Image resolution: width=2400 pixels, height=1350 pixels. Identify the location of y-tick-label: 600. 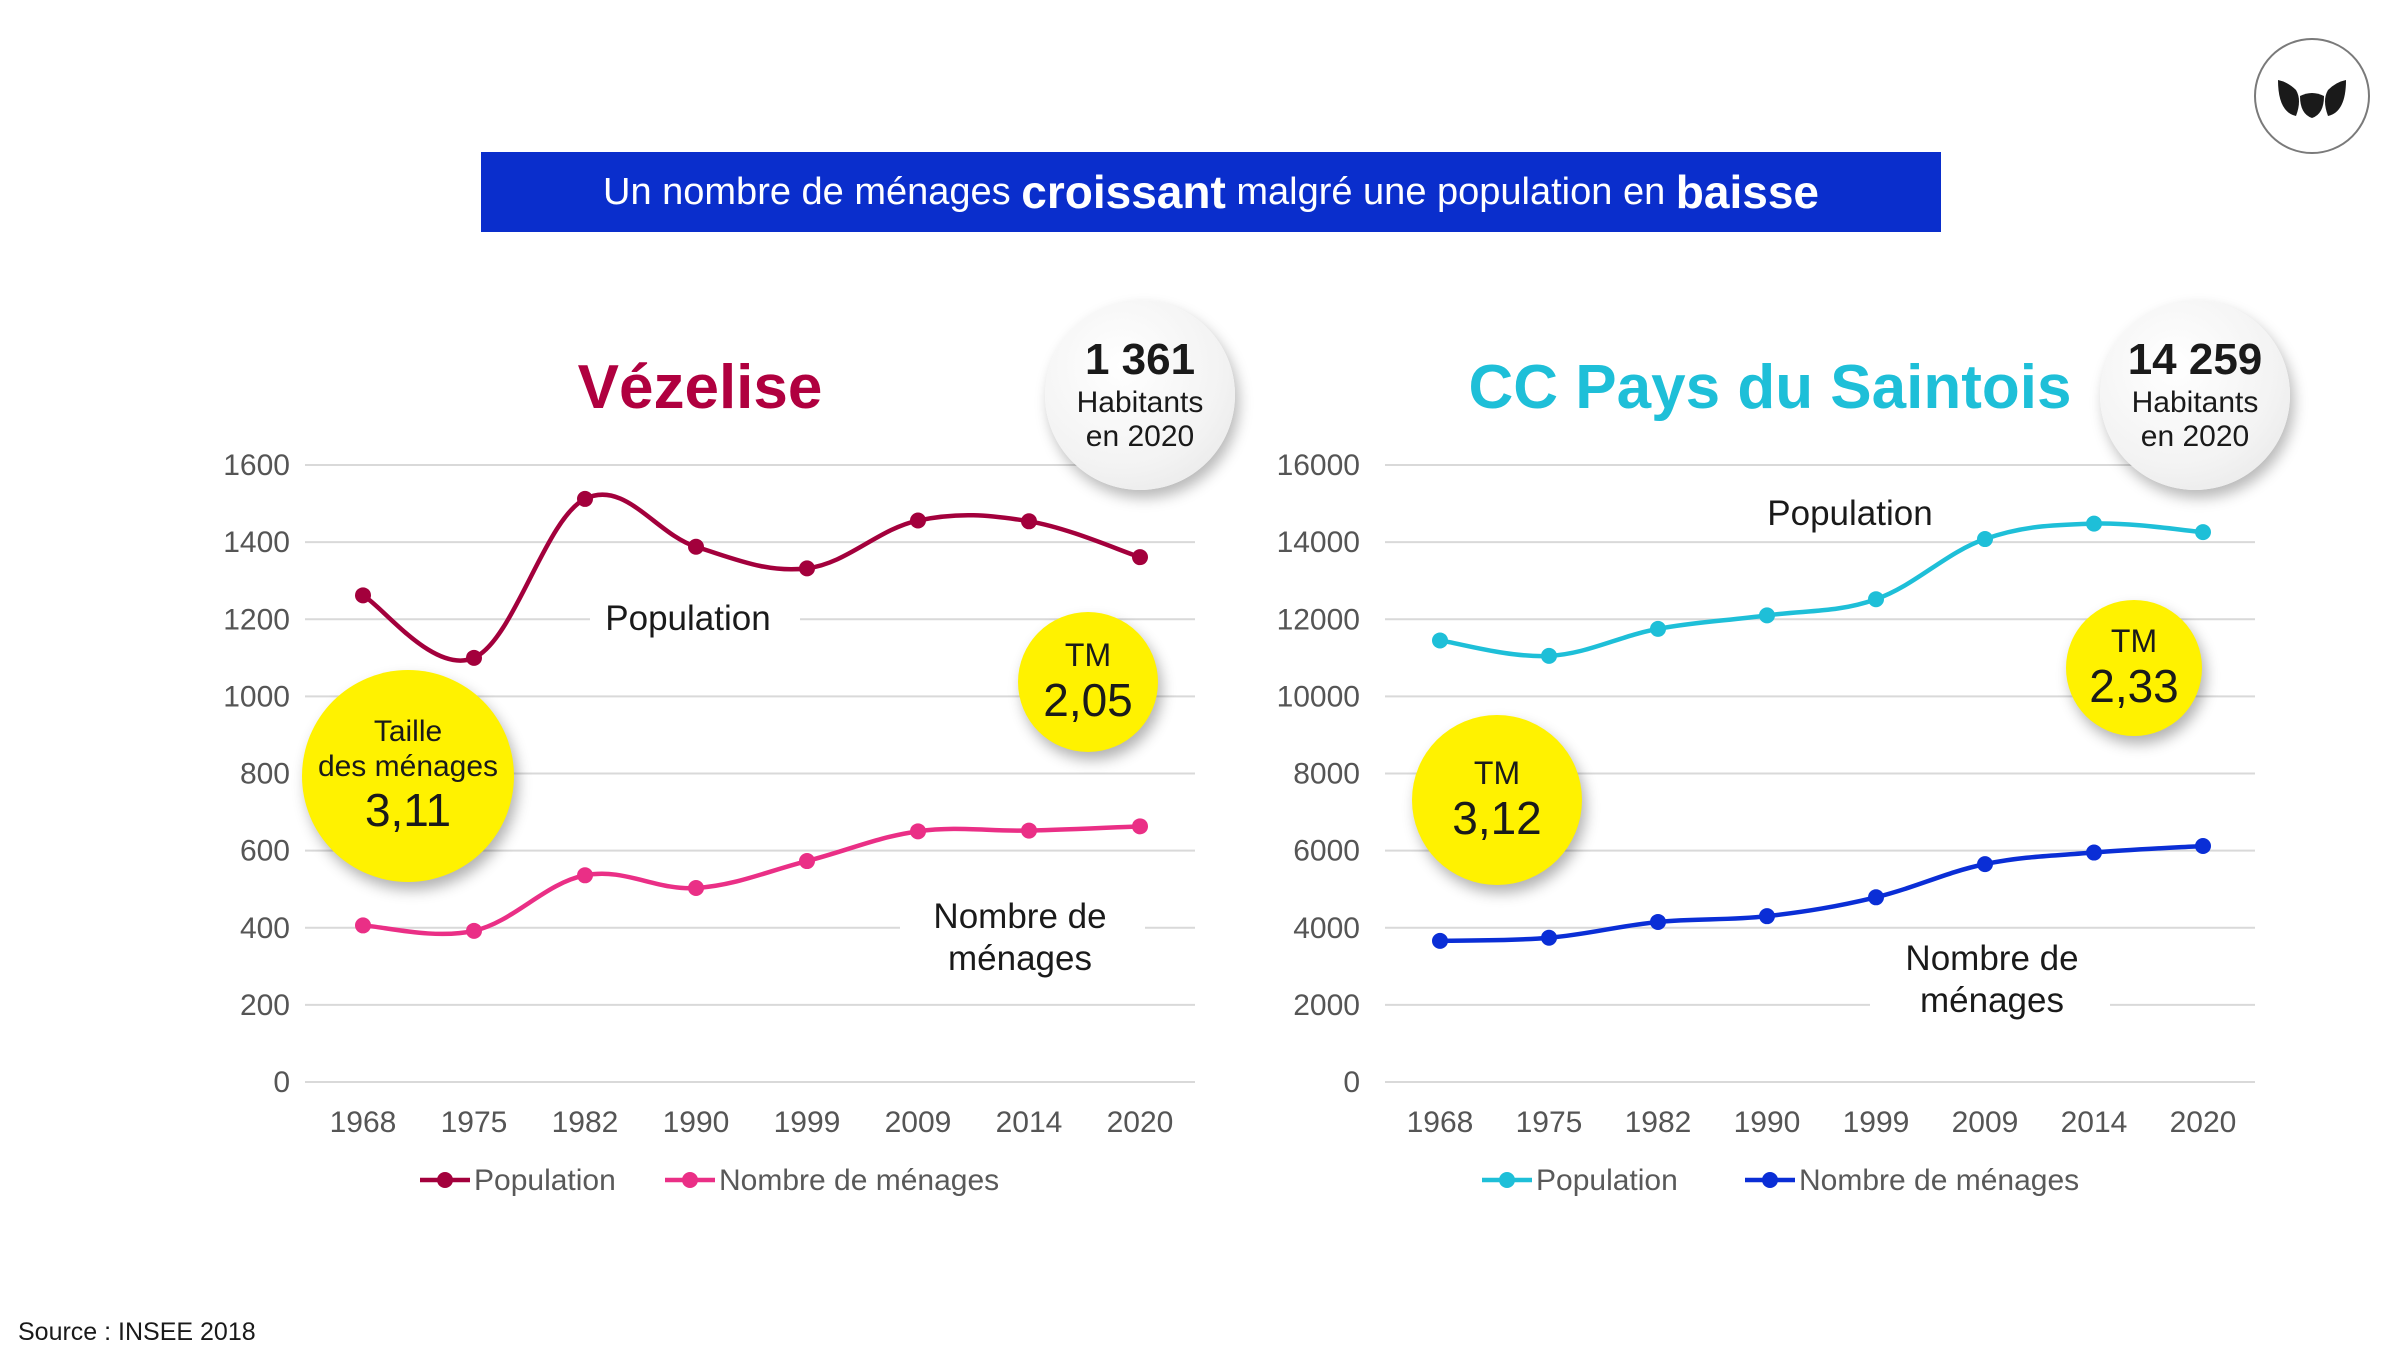
(265, 851).